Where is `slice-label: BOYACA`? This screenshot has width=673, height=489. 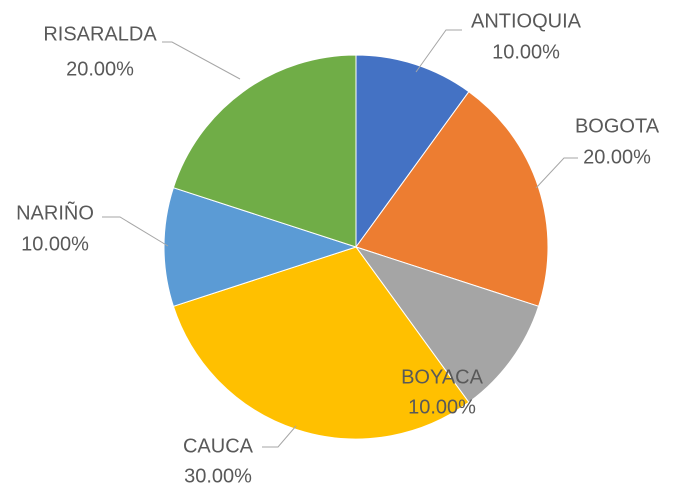 slice-label: BOYACA is located at coordinates (442, 377).